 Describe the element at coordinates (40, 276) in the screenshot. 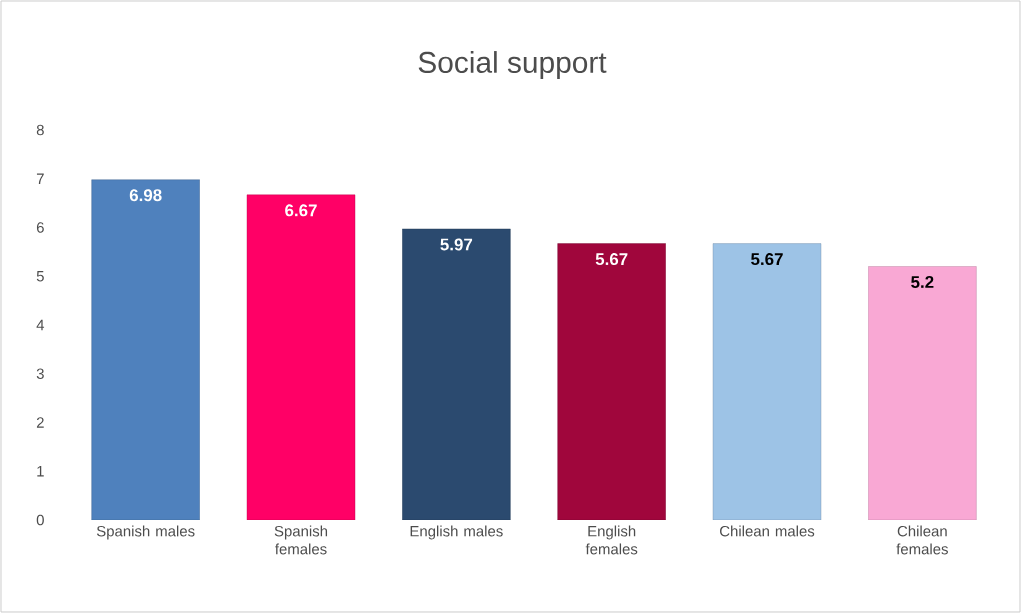

I see `y-tick-label: 5` at that location.